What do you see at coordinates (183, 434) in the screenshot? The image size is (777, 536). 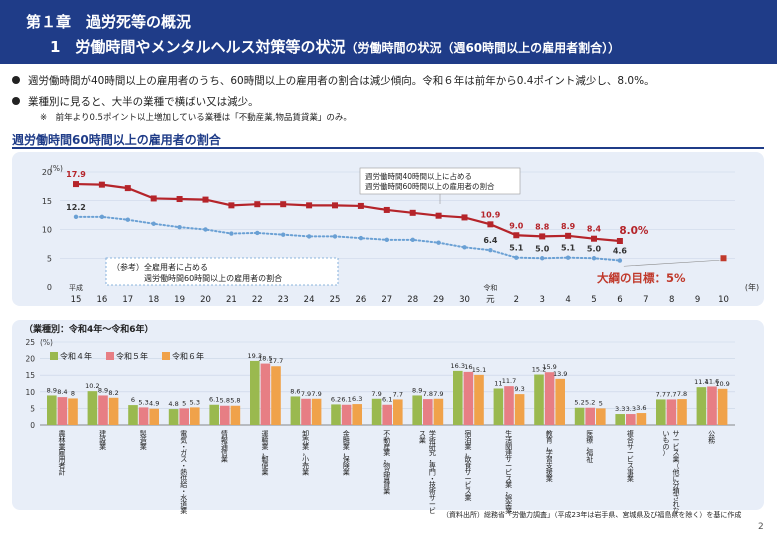 I see `bar-category-label-char: 電` at bounding box center [183, 434].